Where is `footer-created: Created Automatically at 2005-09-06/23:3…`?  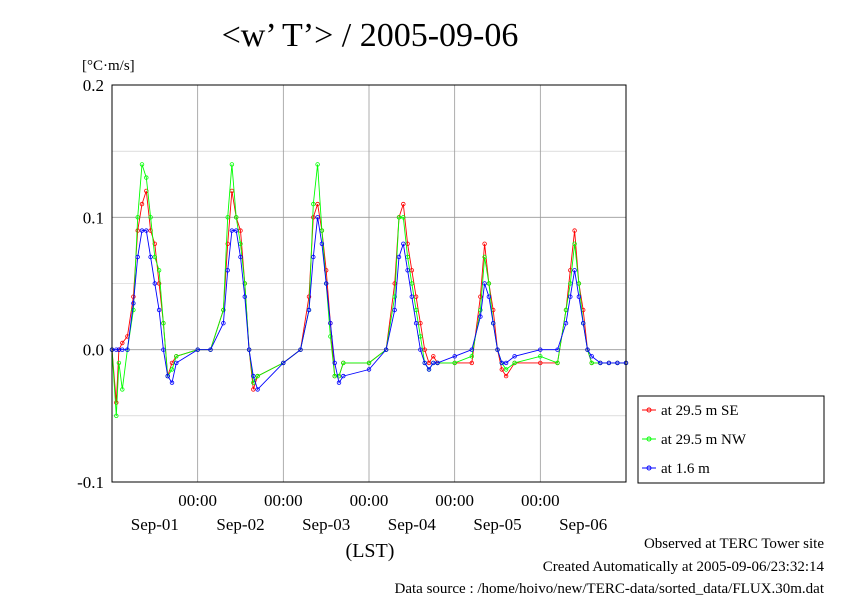
footer-created: Created Automatically at 2005-09-06/23:3… is located at coordinates (683, 567).